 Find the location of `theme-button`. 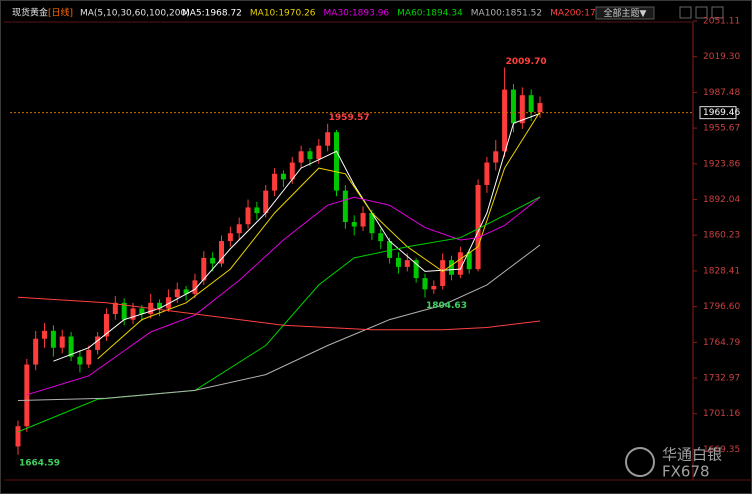

theme-button is located at coordinates (625, 13).